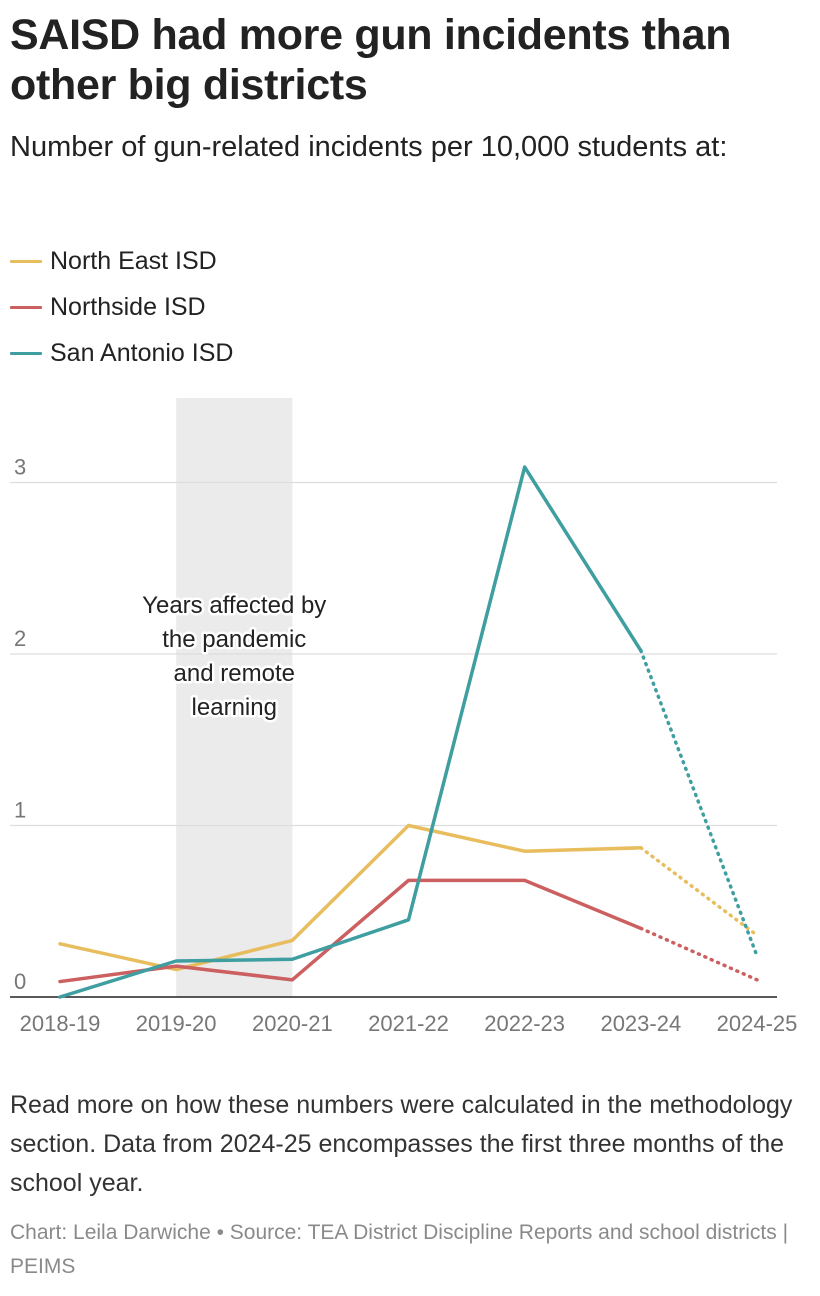 The width and height of the screenshot is (820, 1296). I want to click on series-line-north-east-isd, so click(350, 897).